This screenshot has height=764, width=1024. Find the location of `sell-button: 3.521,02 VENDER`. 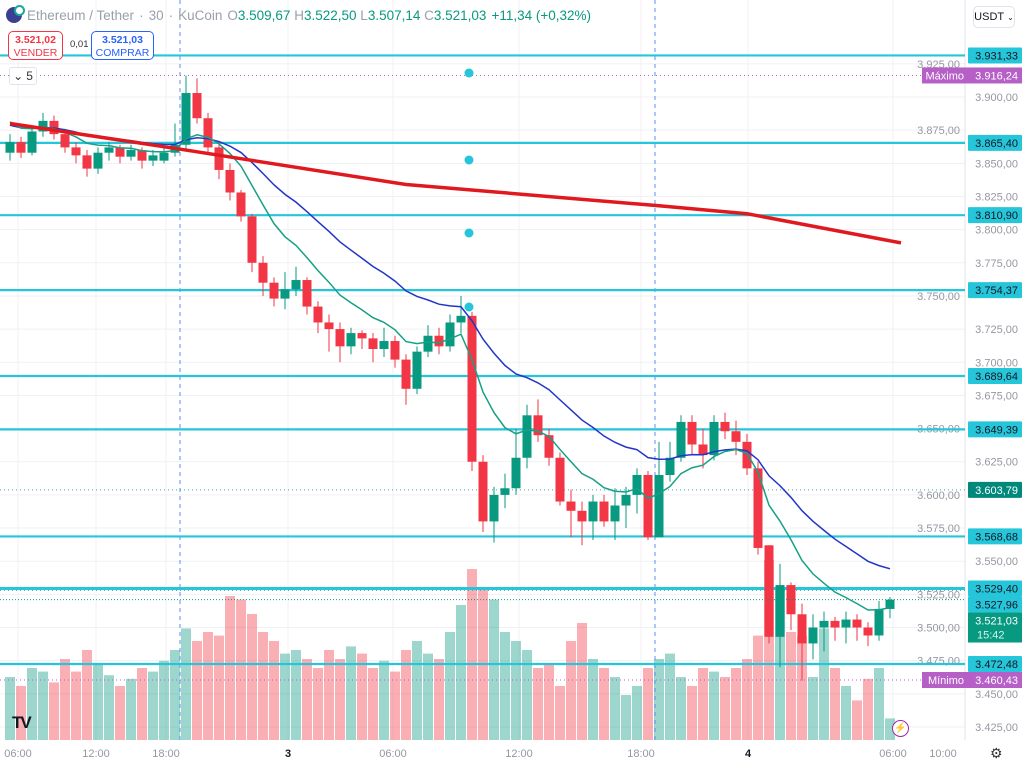

sell-button: 3.521,02 VENDER is located at coordinates (35, 45).